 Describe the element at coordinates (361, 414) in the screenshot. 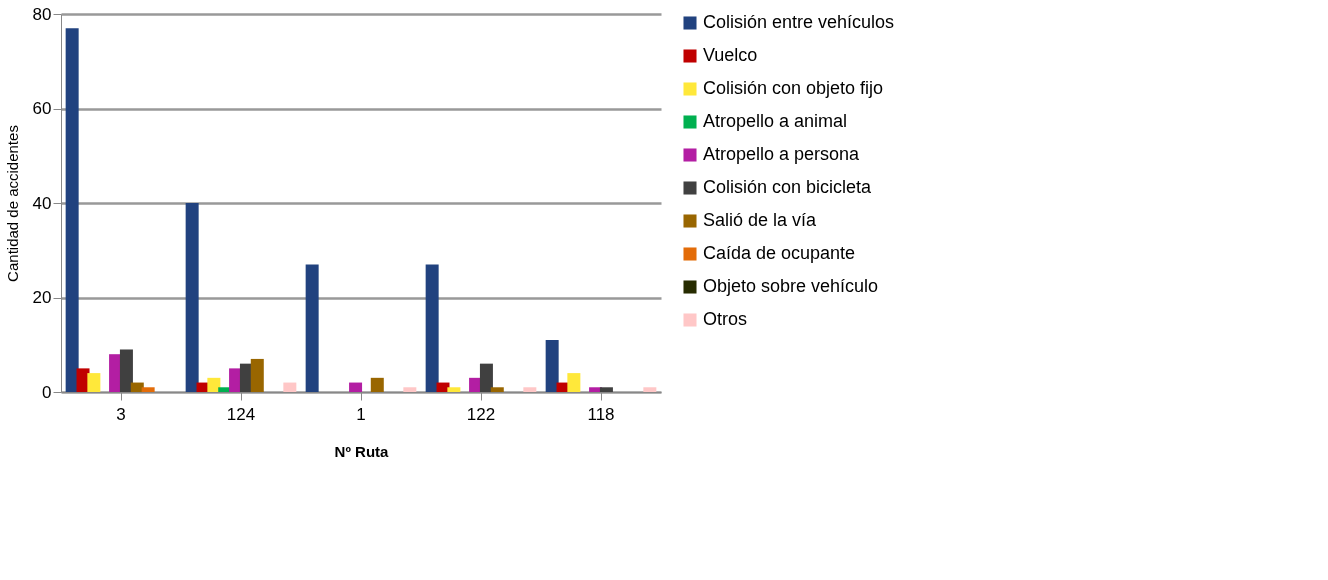

I see `x-tick-label: 1` at that location.